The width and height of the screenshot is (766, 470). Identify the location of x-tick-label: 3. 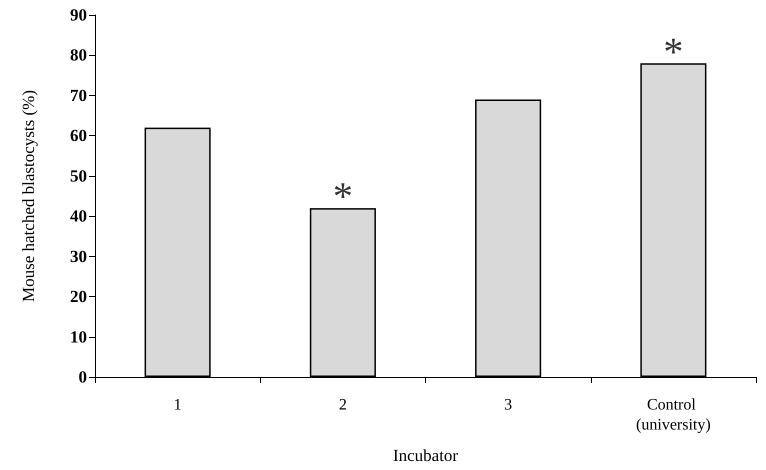
(508, 405).